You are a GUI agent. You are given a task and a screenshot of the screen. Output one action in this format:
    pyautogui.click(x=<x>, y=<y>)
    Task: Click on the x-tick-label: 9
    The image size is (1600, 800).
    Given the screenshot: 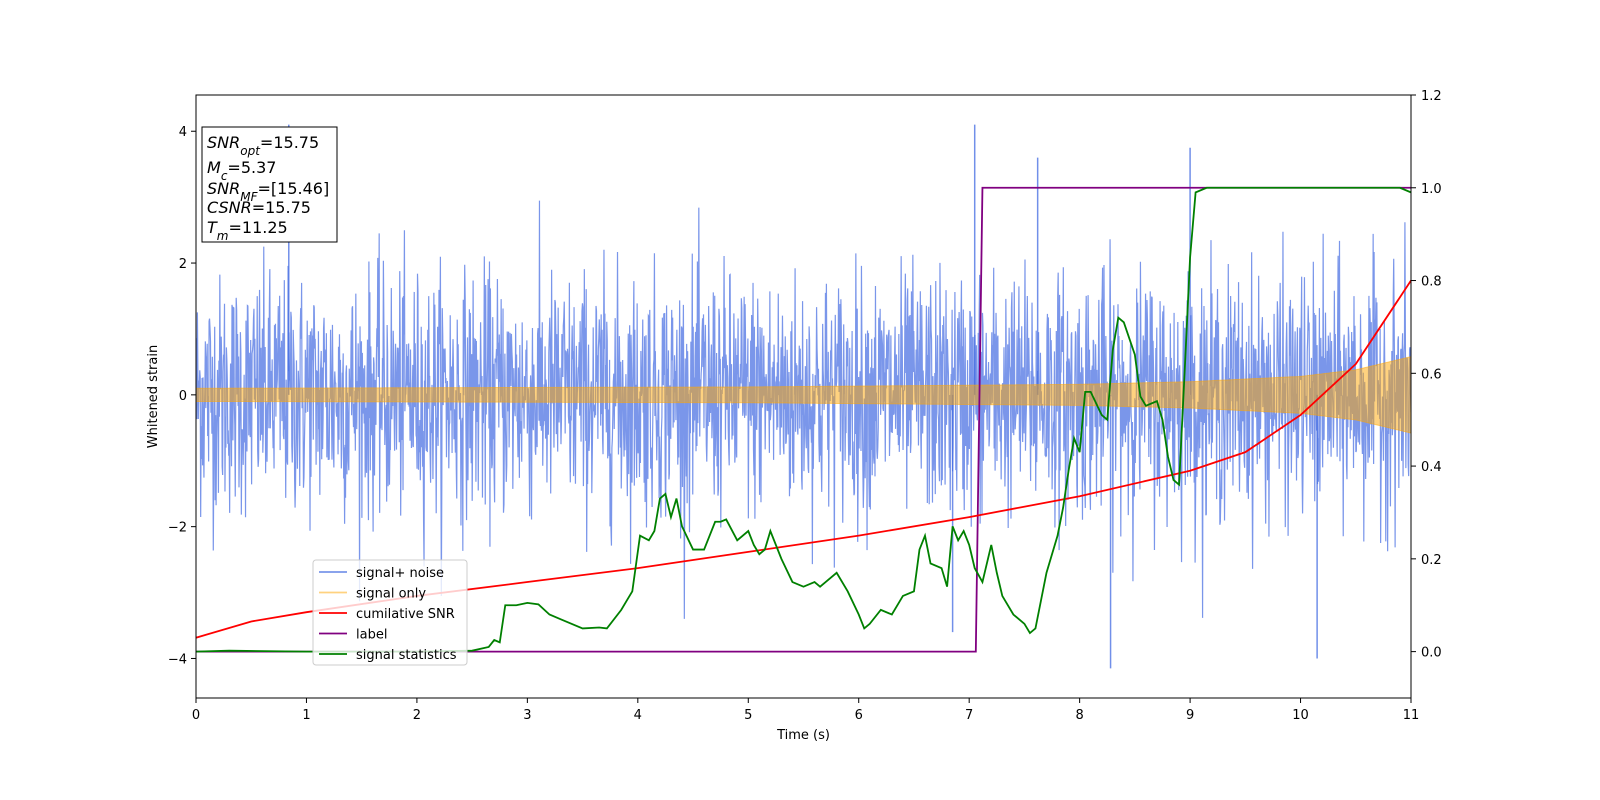 What is the action you would take?
    pyautogui.click(x=1190, y=715)
    